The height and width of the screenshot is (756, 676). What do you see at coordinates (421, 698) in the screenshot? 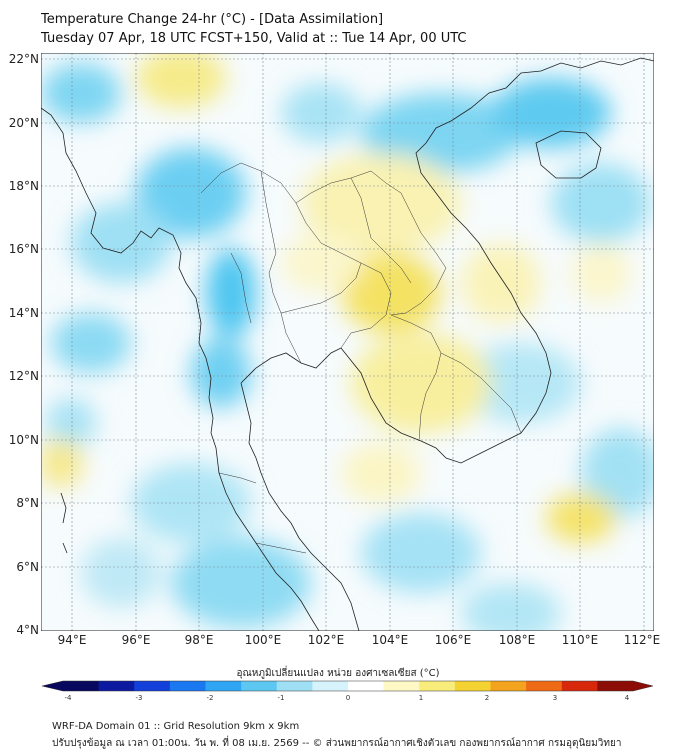
I see `colorbar-tick: 1` at bounding box center [421, 698].